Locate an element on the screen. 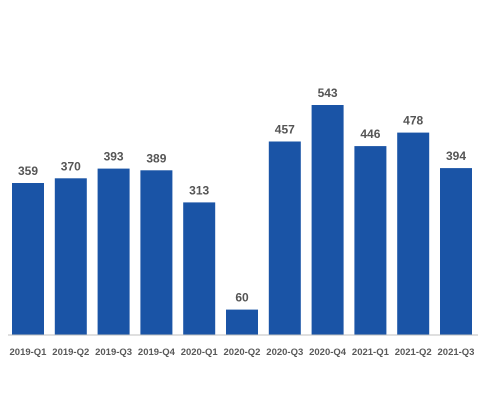 The image size is (486, 406). data-label-2021-q2: 478 is located at coordinates (413, 121).